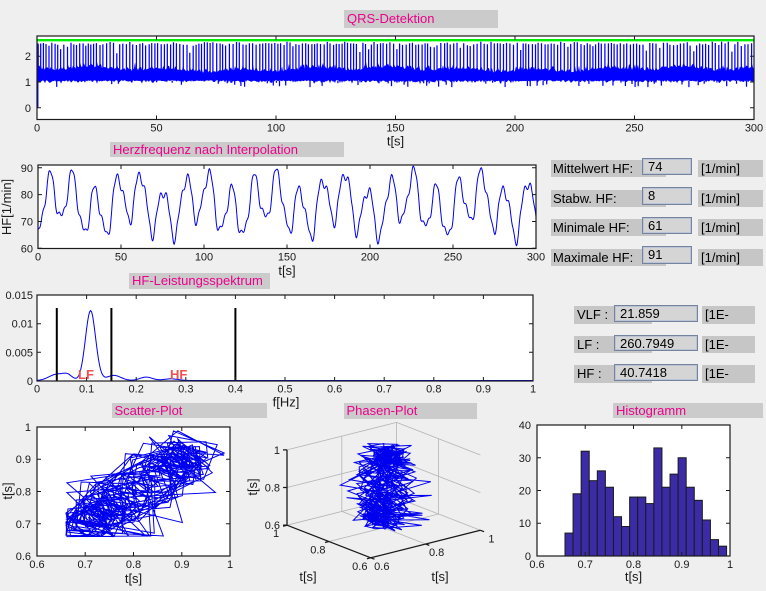 The image size is (766, 591). I want to click on svg-text: 90, so click(27, 169).